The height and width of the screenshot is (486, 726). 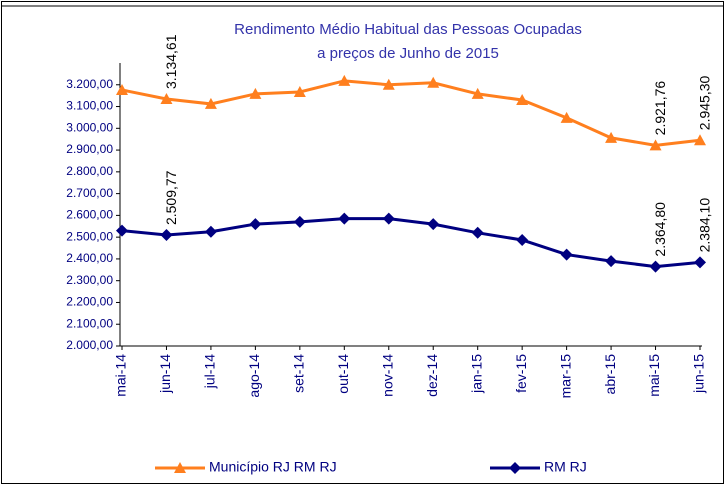 I want to click on legend-label: RM RJ, so click(x=565, y=467).